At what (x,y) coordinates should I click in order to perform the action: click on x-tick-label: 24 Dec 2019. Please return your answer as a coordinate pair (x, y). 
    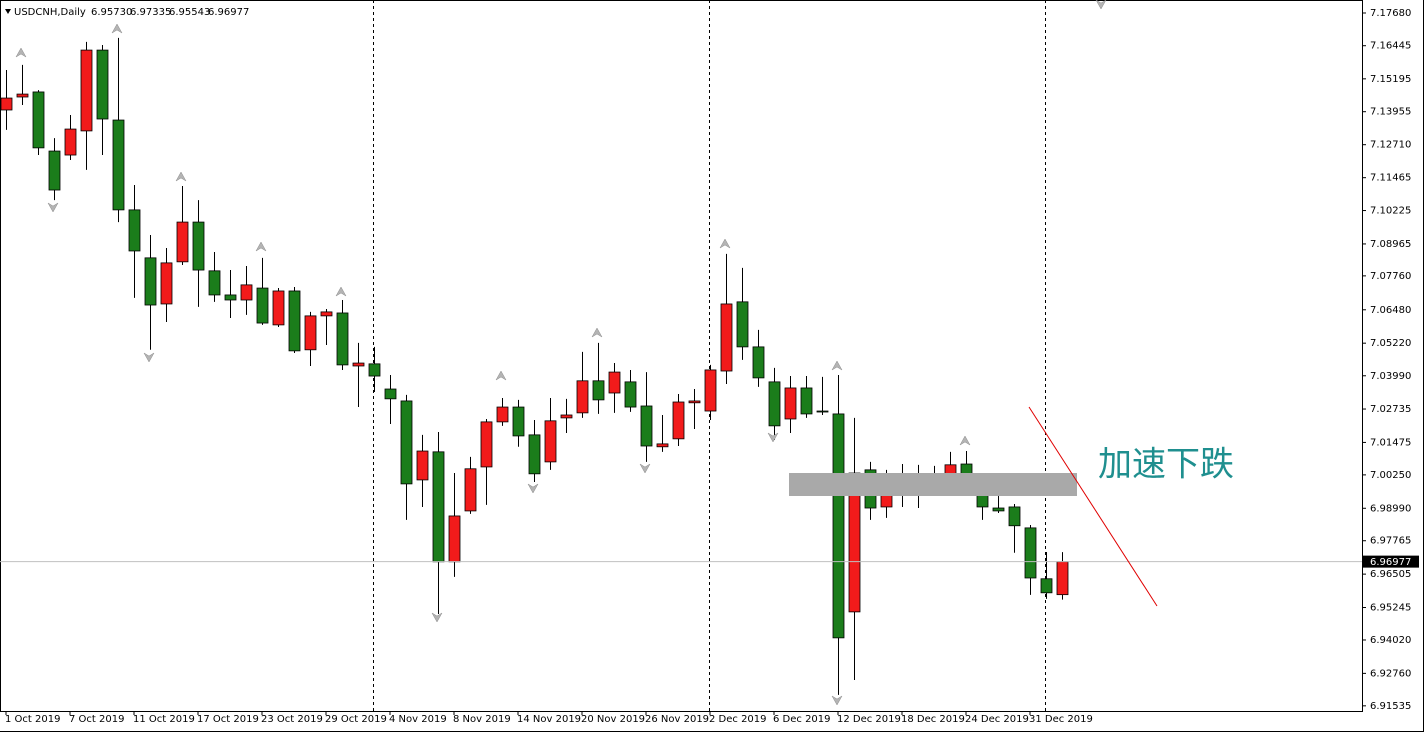
    Looking at the image, I should click on (997, 719).